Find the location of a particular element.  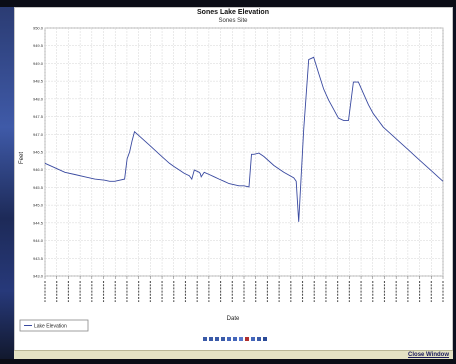

y-axis-label: Feet is located at coordinates (22, 158).